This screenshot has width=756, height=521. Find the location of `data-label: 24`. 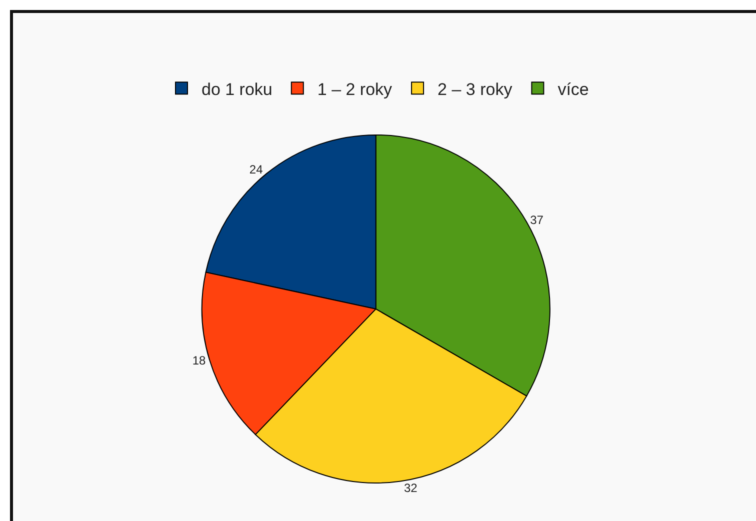

data-label: 24 is located at coordinates (256, 169).